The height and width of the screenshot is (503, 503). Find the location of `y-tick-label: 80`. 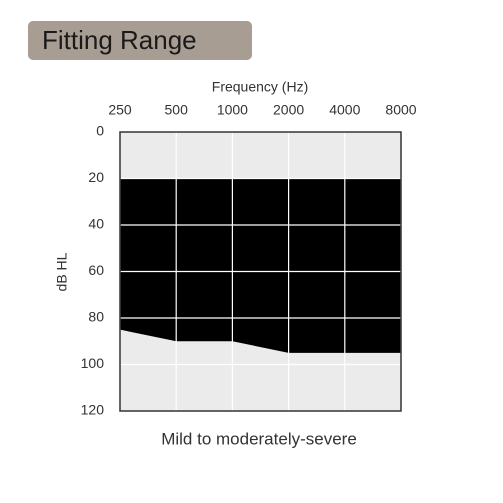

y-tick-label: 80 is located at coordinates (96, 317).